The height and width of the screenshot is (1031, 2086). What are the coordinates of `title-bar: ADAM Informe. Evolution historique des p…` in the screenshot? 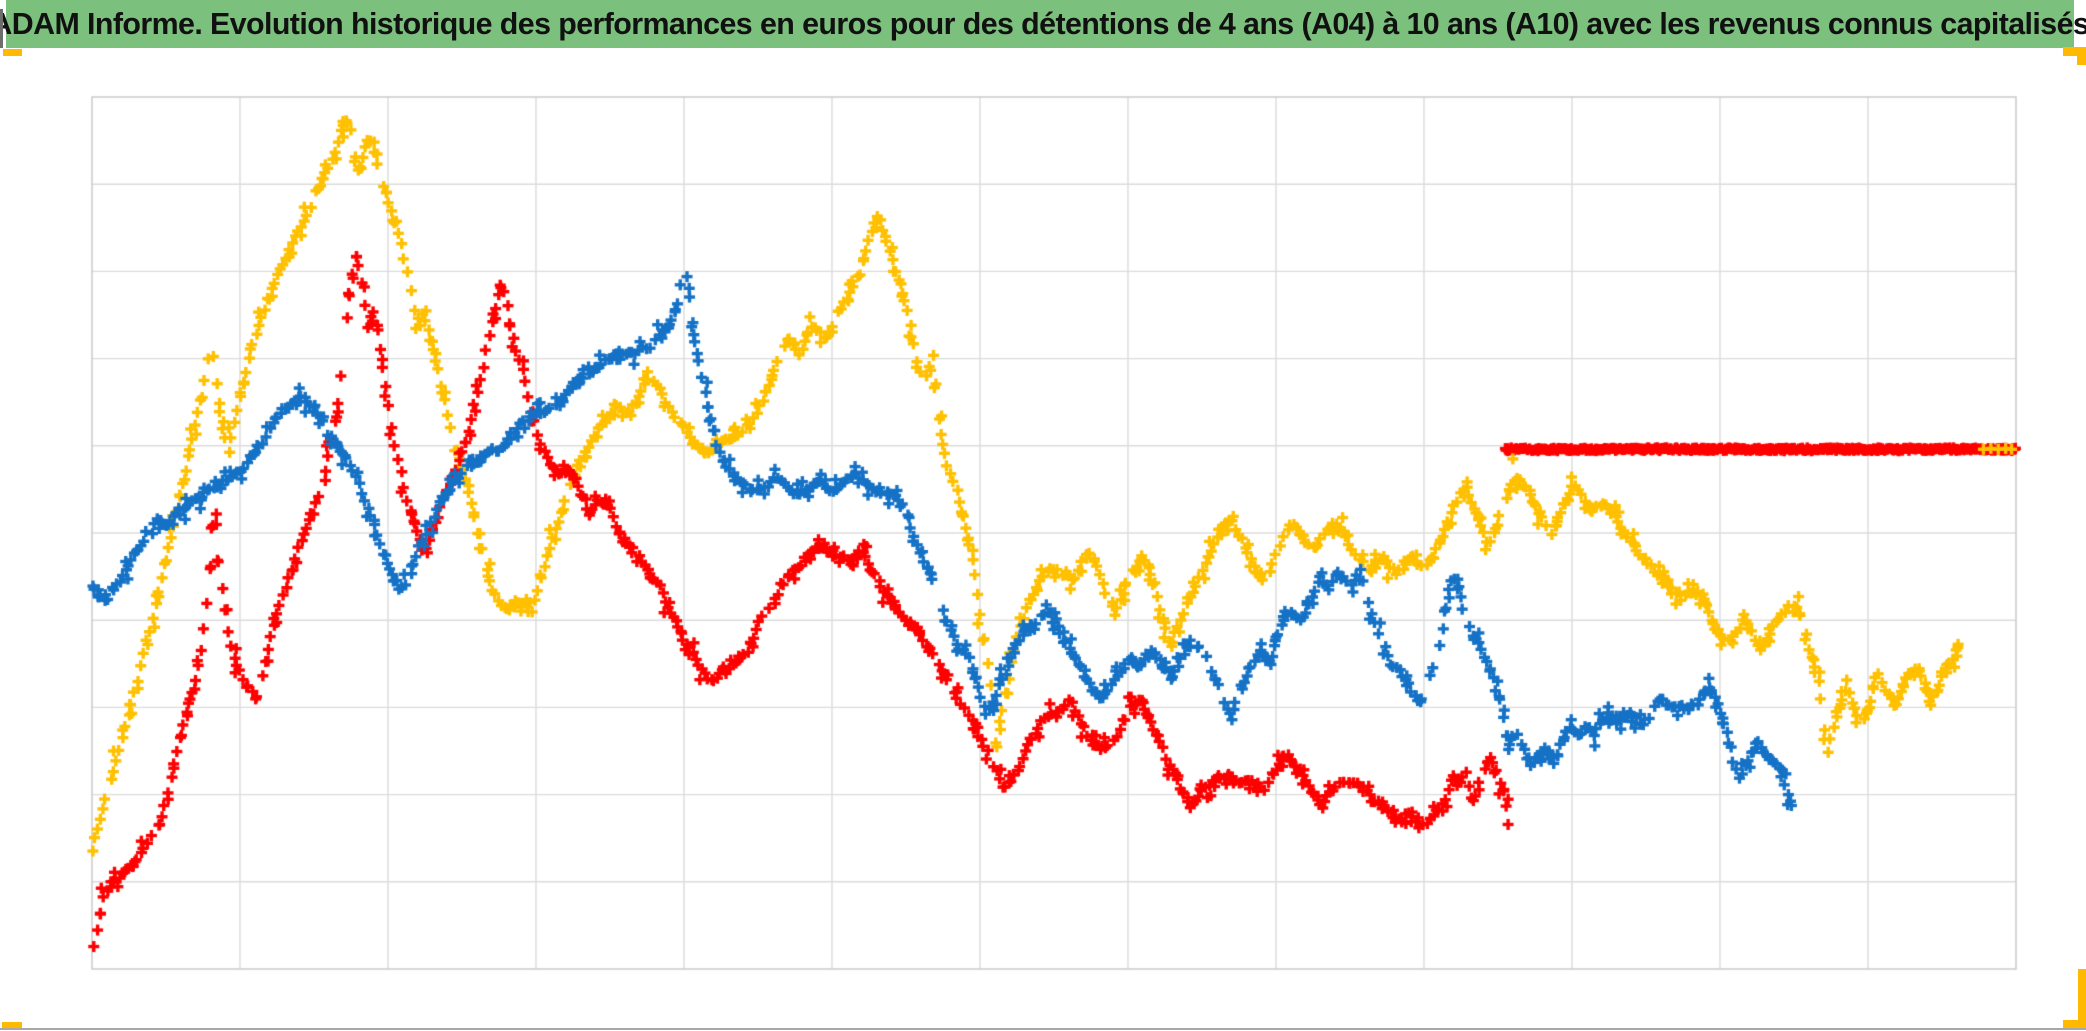 It's located at (1043, 24).